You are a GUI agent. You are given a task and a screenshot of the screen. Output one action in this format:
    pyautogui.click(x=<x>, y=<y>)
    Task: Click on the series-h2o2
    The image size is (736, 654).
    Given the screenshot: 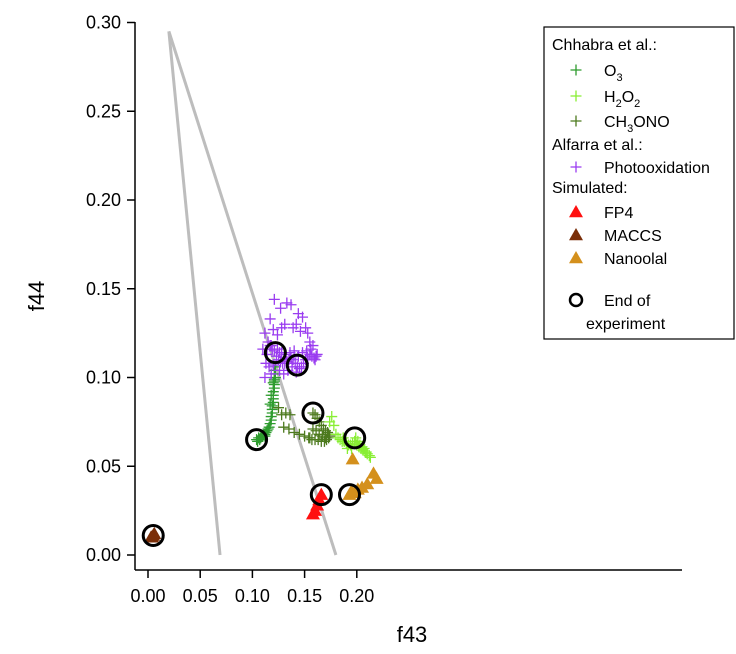 What is the action you would take?
    pyautogui.click(x=350, y=437)
    